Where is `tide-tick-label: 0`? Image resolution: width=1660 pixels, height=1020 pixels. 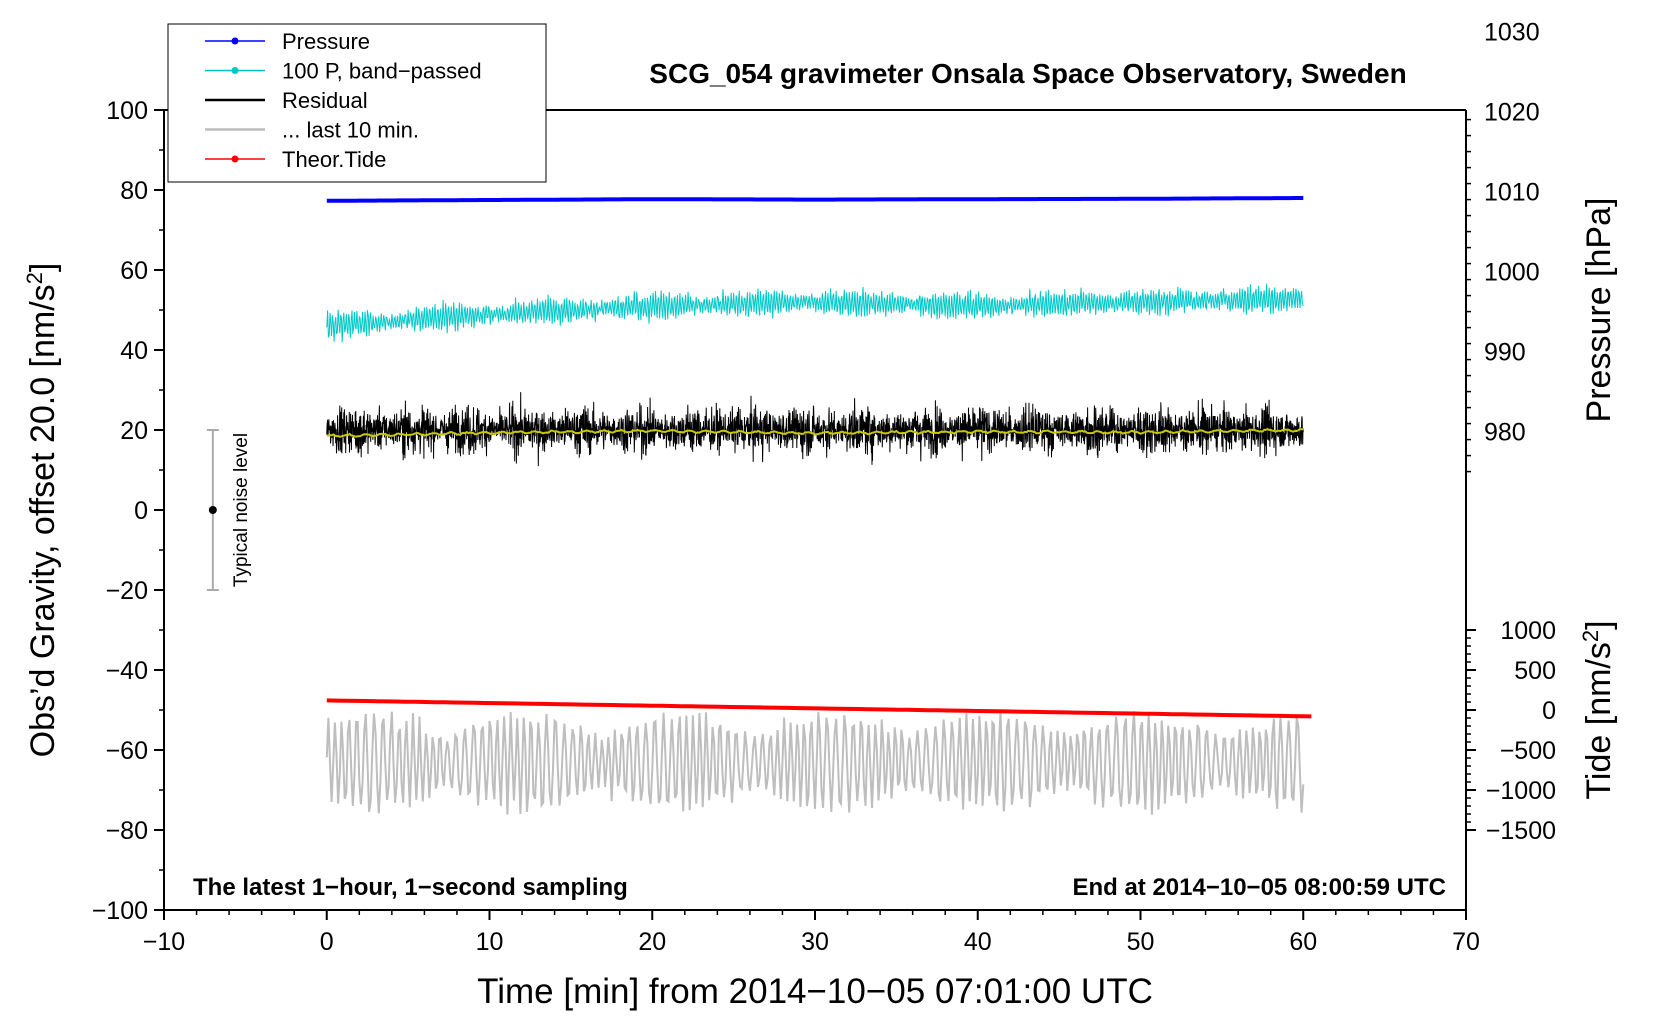
tide-tick-label: 0 is located at coordinates (1549, 711).